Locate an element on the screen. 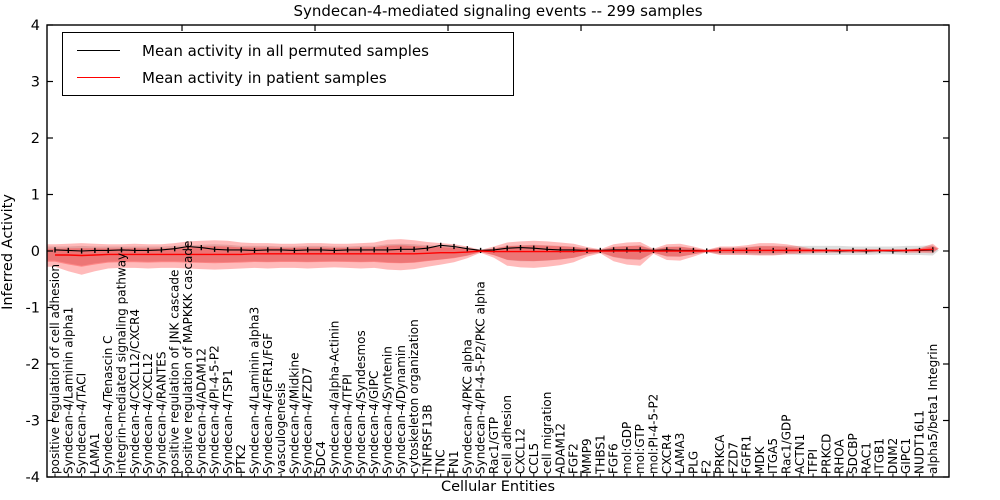 The image size is (1000, 500). y-tick-label: 0 is located at coordinates (35, 252).